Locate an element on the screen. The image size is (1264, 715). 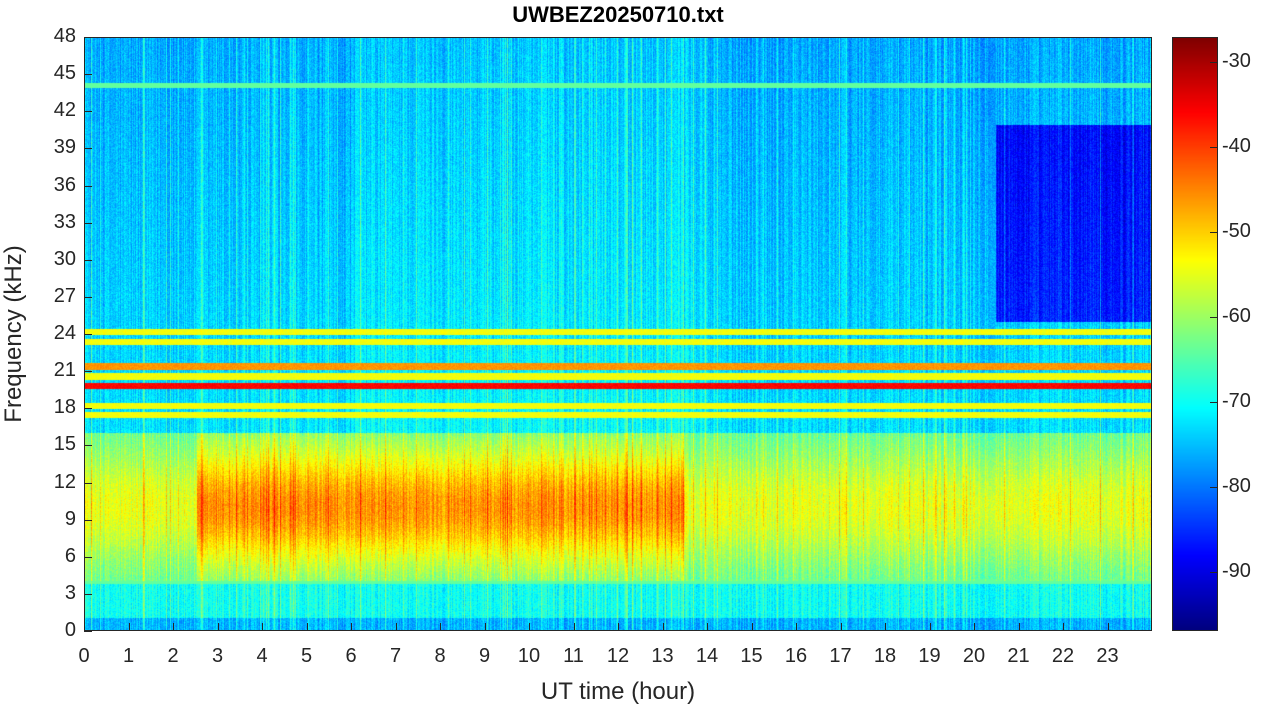
y-tick-label: 42 is located at coordinates (64, 110).